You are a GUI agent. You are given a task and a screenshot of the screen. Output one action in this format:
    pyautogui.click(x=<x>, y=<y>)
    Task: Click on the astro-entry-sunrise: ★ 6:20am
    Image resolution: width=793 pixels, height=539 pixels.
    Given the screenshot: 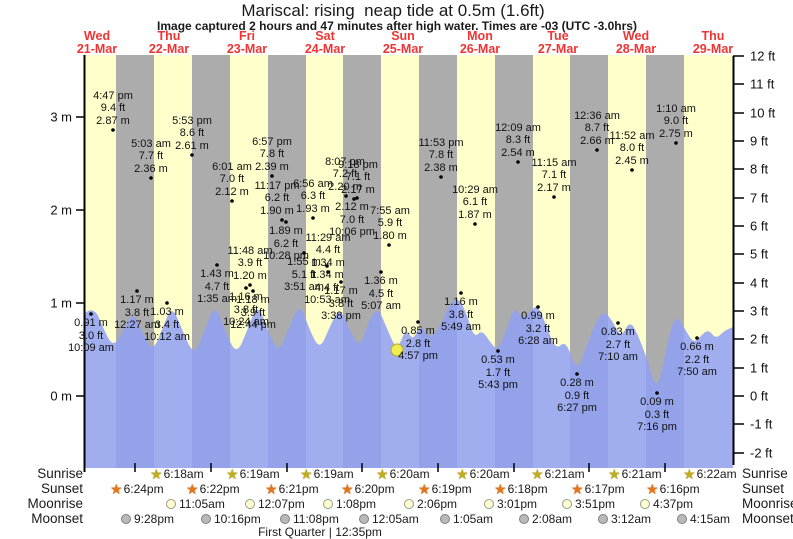 What is the action you would take?
    pyautogui.click(x=483, y=474)
    